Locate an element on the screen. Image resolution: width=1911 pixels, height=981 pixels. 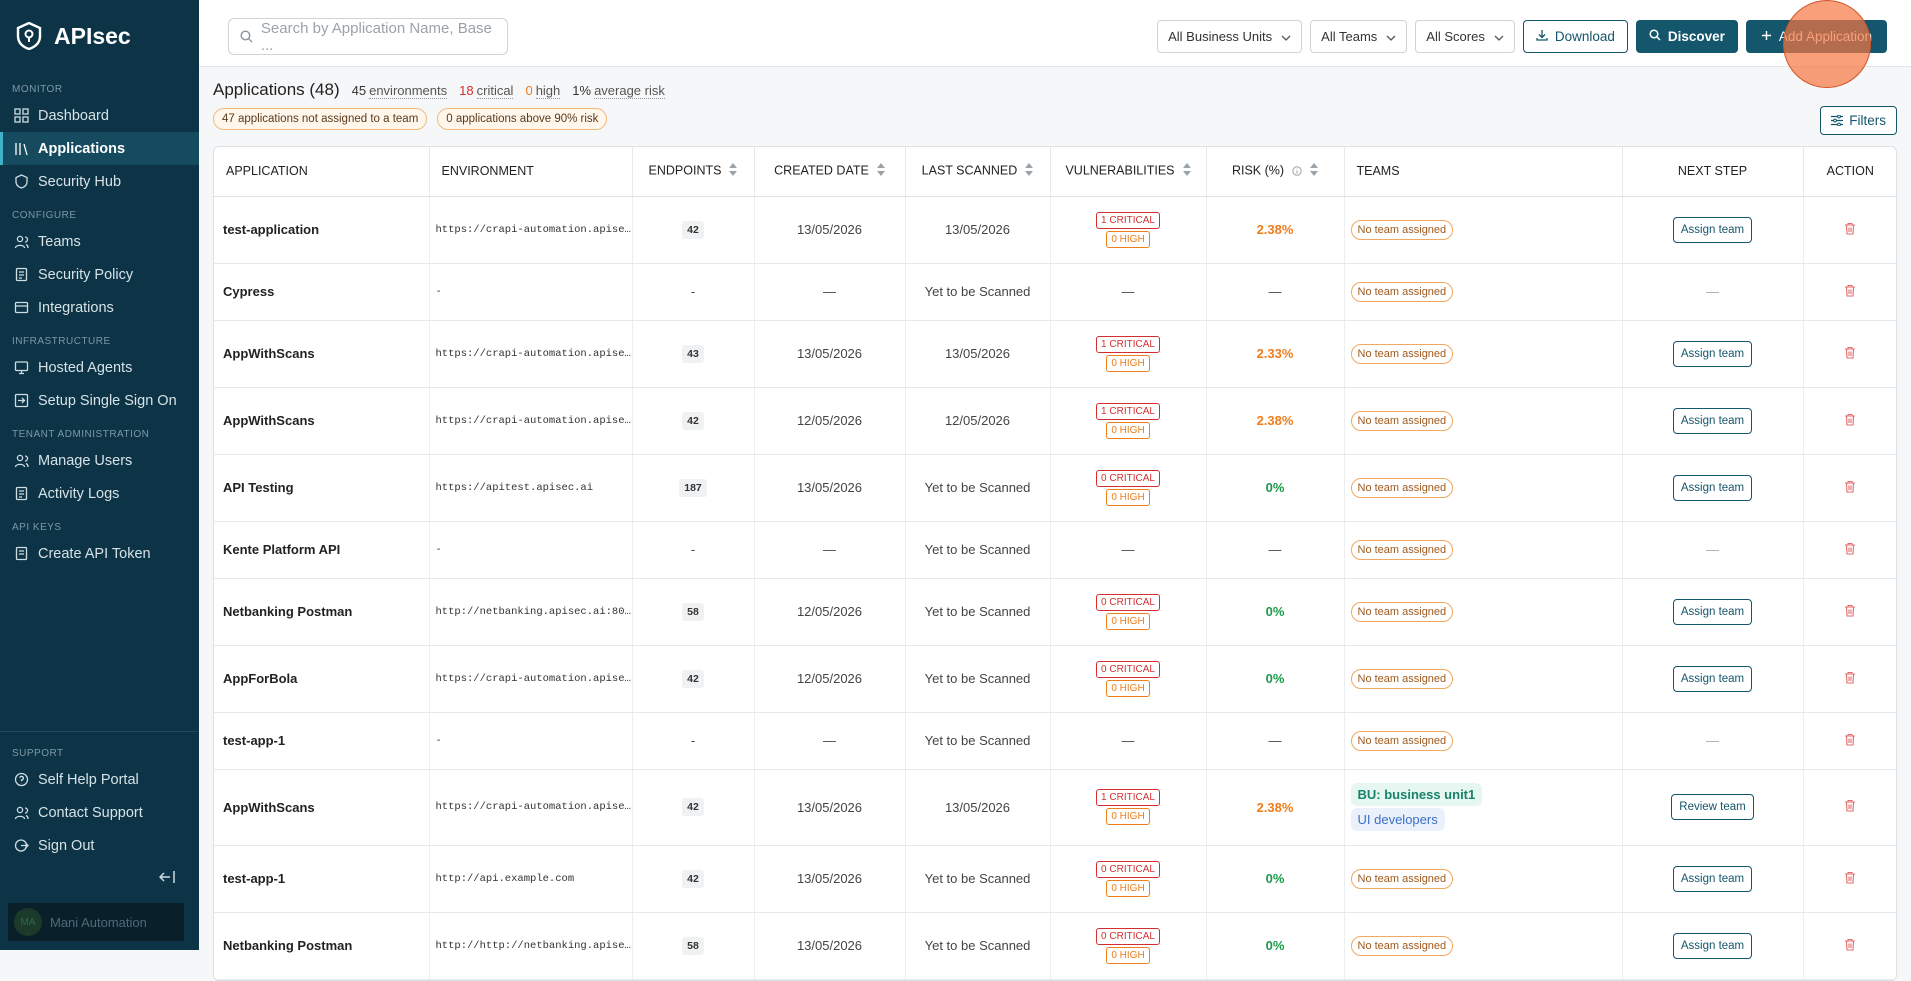
filter-dropdown: All Business Units is located at coordinates (1230, 36).